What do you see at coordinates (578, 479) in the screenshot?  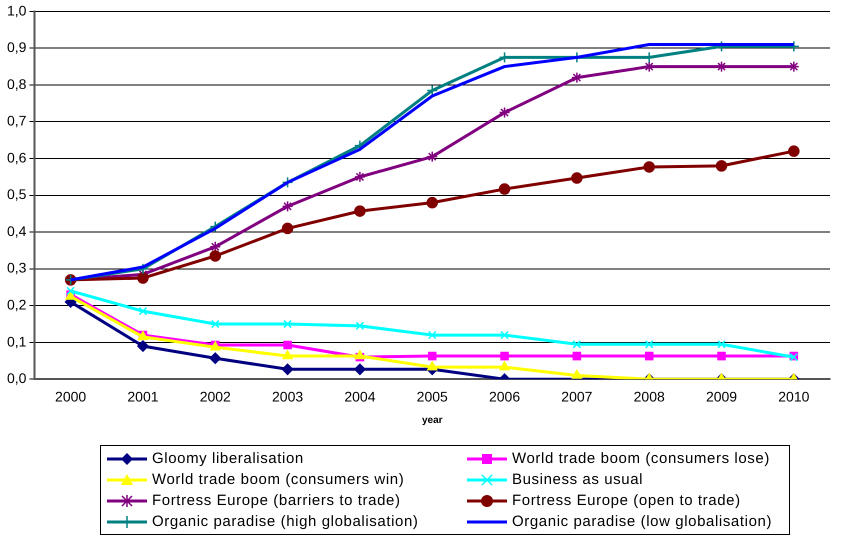 I see `legend-label: Business as usual` at bounding box center [578, 479].